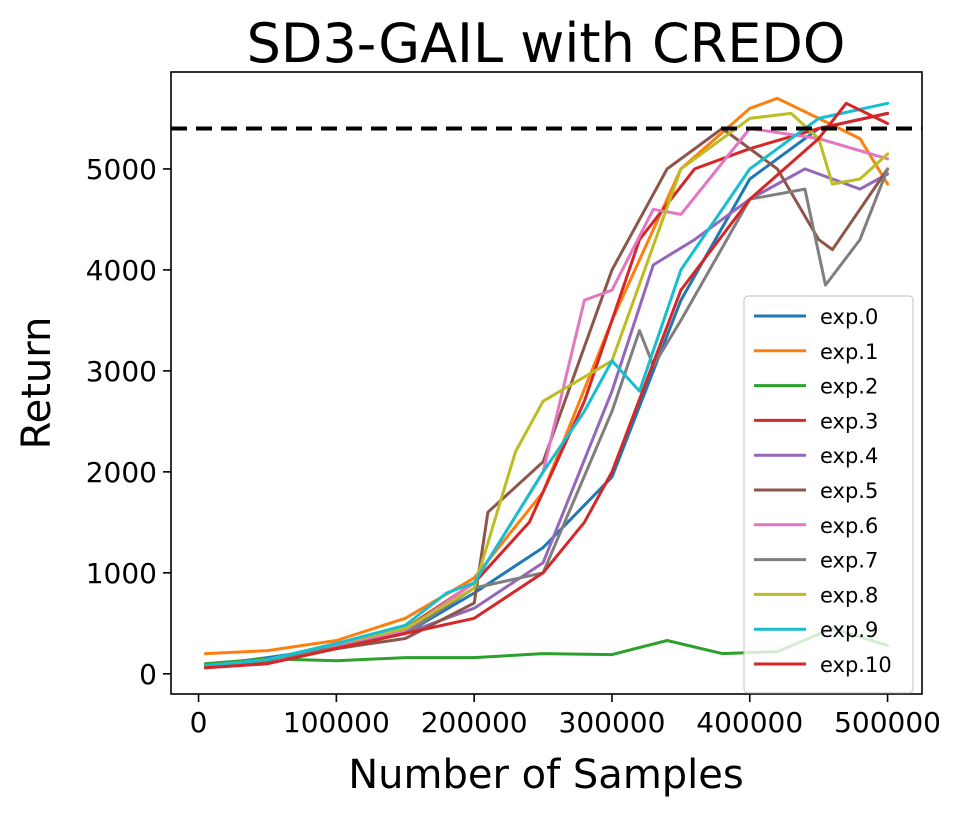 The width and height of the screenshot is (969, 813). Describe the element at coordinates (37, 383) in the screenshot. I see `y-axis-label: Return` at that location.